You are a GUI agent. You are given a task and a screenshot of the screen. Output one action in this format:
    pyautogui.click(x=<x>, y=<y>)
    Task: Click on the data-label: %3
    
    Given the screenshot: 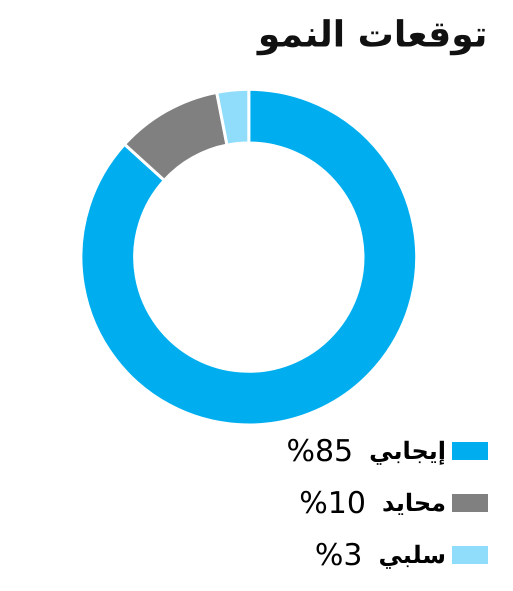 What is the action you would take?
    pyautogui.click(x=338, y=555)
    